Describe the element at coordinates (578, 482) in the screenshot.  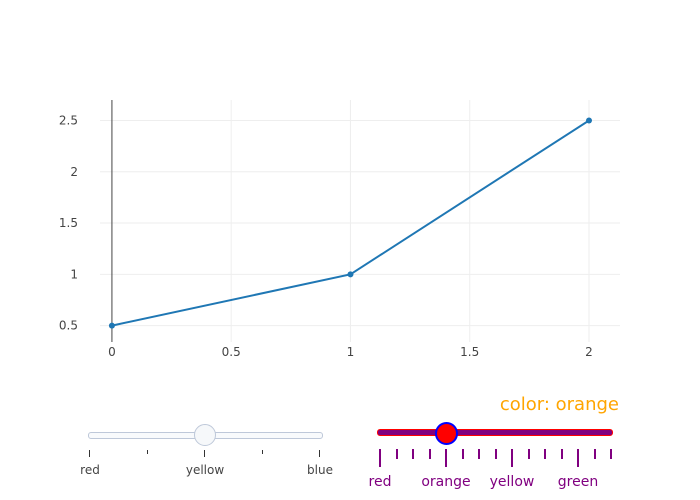
I see `slider-step-label: green` at that location.